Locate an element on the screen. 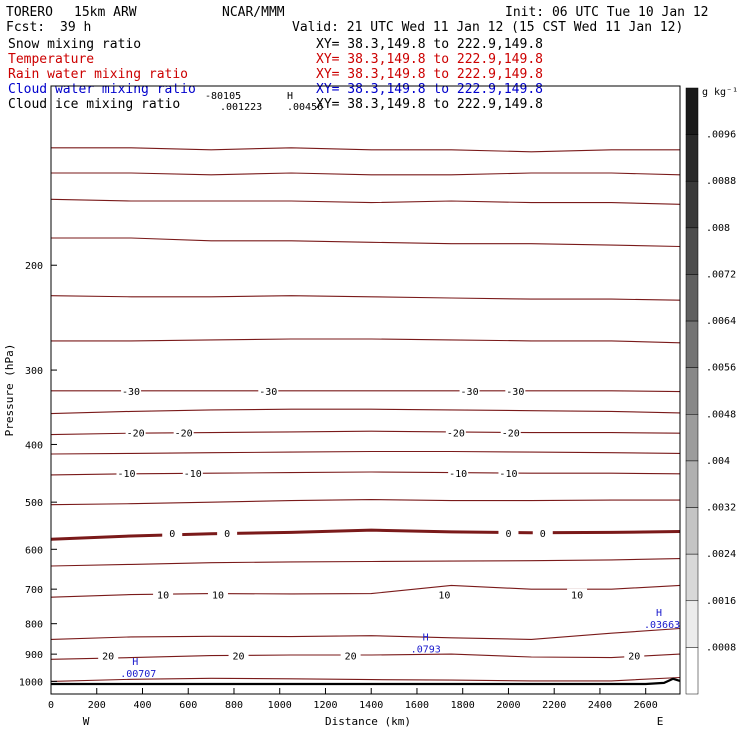 The image size is (740, 740). x-tick-label: 0 is located at coordinates (51, 705).